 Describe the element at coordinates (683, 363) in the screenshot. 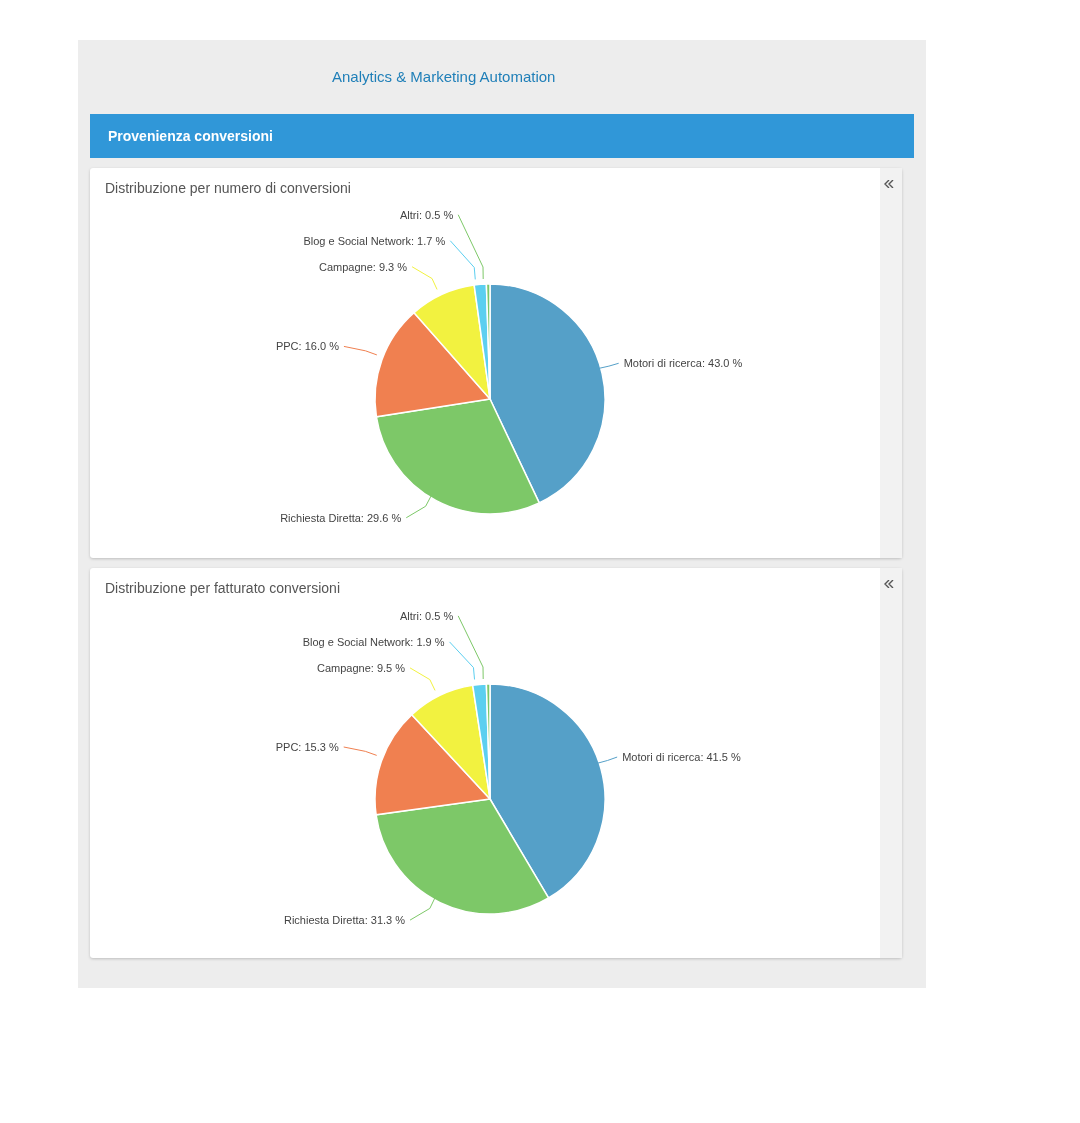

I see `slice-label: Motori di ricerca: 43.0 %` at that location.